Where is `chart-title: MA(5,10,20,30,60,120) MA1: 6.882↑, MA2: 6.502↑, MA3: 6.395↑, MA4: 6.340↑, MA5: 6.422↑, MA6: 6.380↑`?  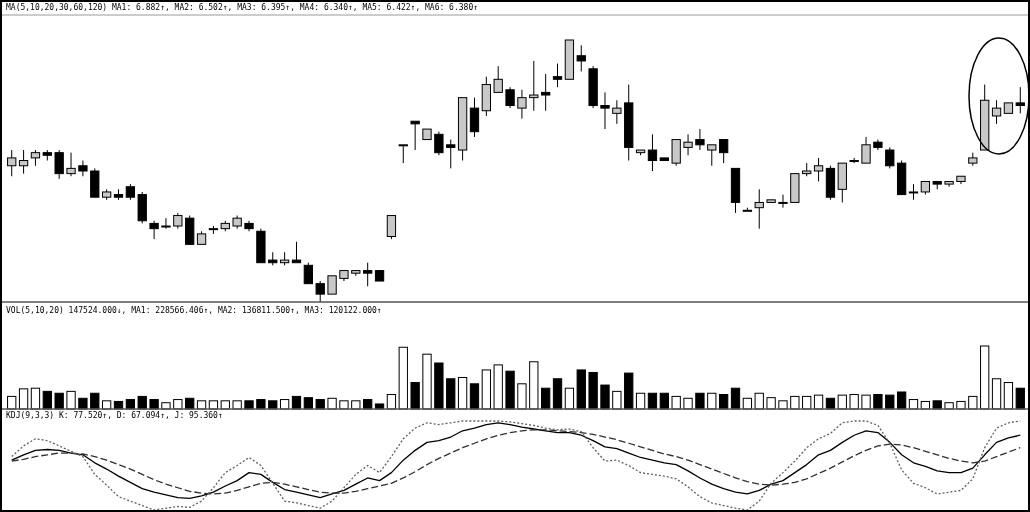 chart-title: MA(5,10,20,30,60,120) MA1: 6.882↑, MA2: 6.502↑, MA3: 6.395↑, MA4: 6.340↑, MA5: 6.422↑, MA6: 6.380↑ is located at coordinates (242, 7).